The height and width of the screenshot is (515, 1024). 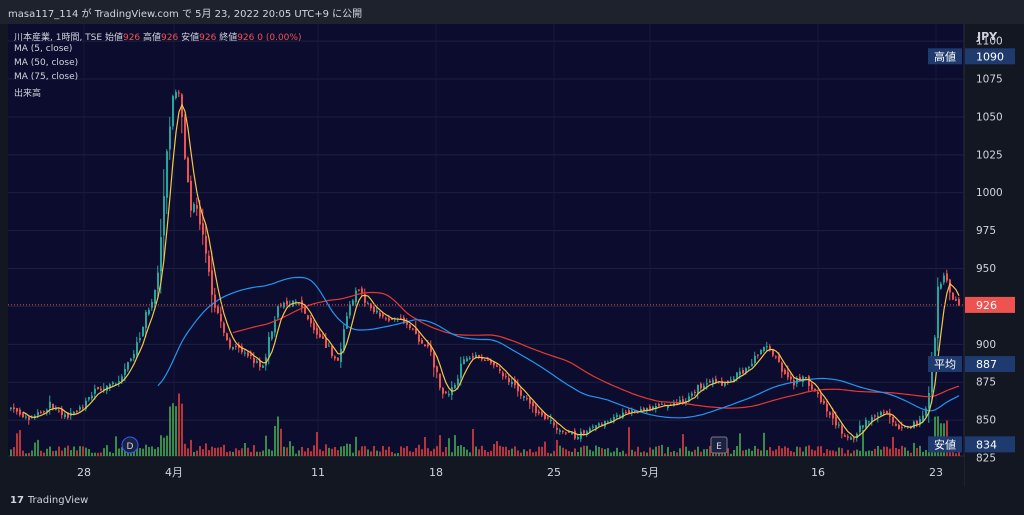 I want to click on tradingview-logo: 17 TradingView, so click(x=49, y=500).